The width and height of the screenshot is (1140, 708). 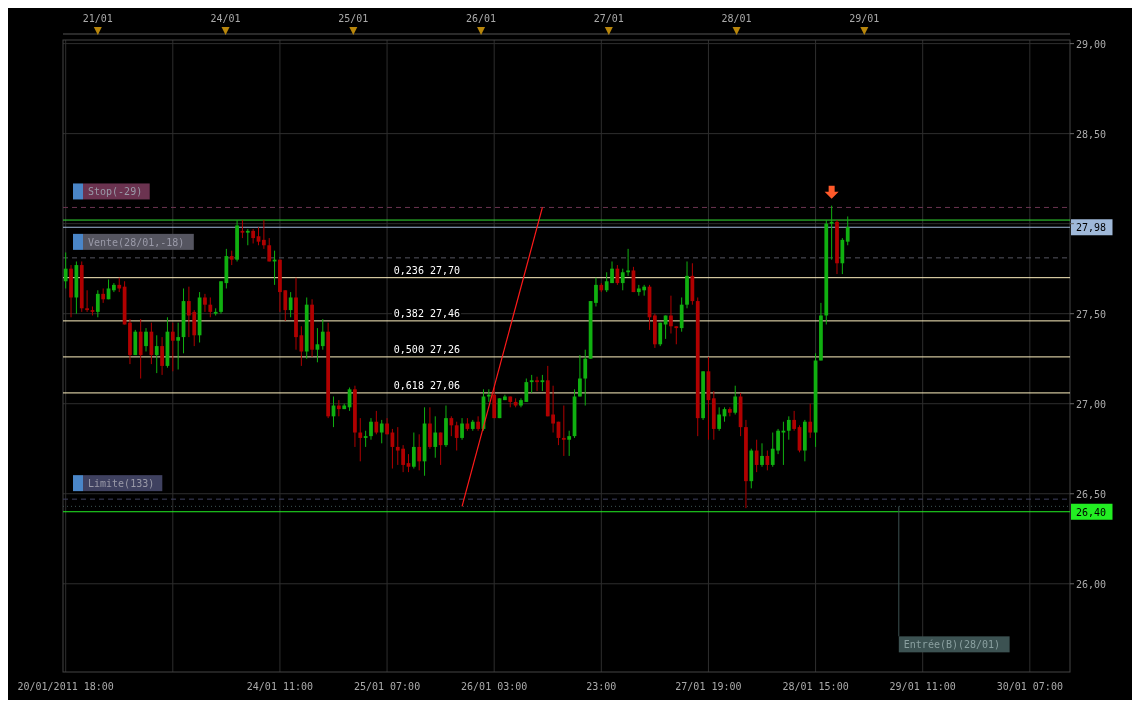 What do you see at coordinates (815, 686) in the screenshot?
I see `x-tick-label: 28/01 15:00` at bounding box center [815, 686].